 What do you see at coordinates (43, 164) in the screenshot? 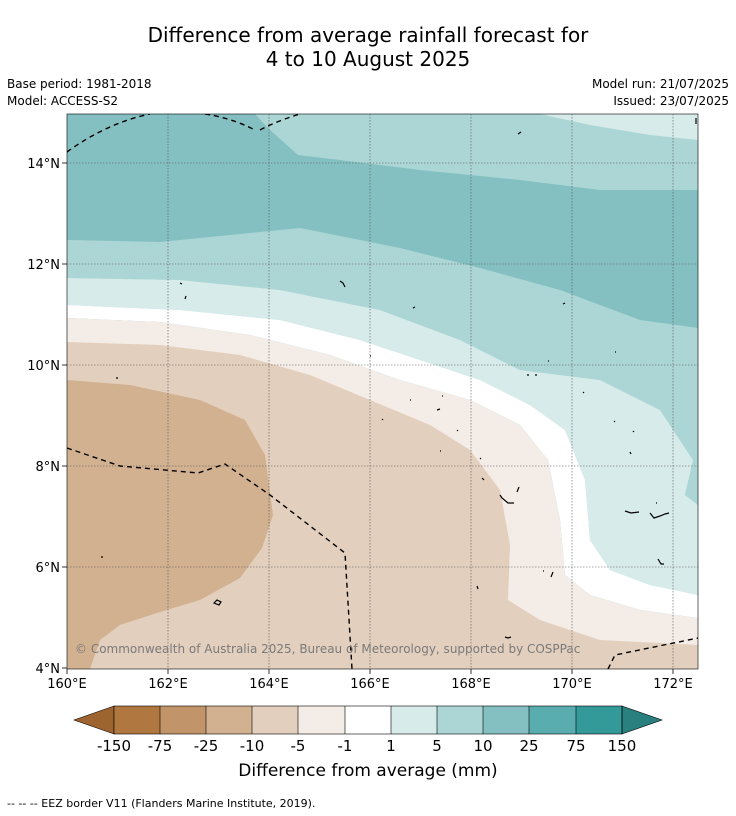
I see `lat-label: 14°N` at bounding box center [43, 164].